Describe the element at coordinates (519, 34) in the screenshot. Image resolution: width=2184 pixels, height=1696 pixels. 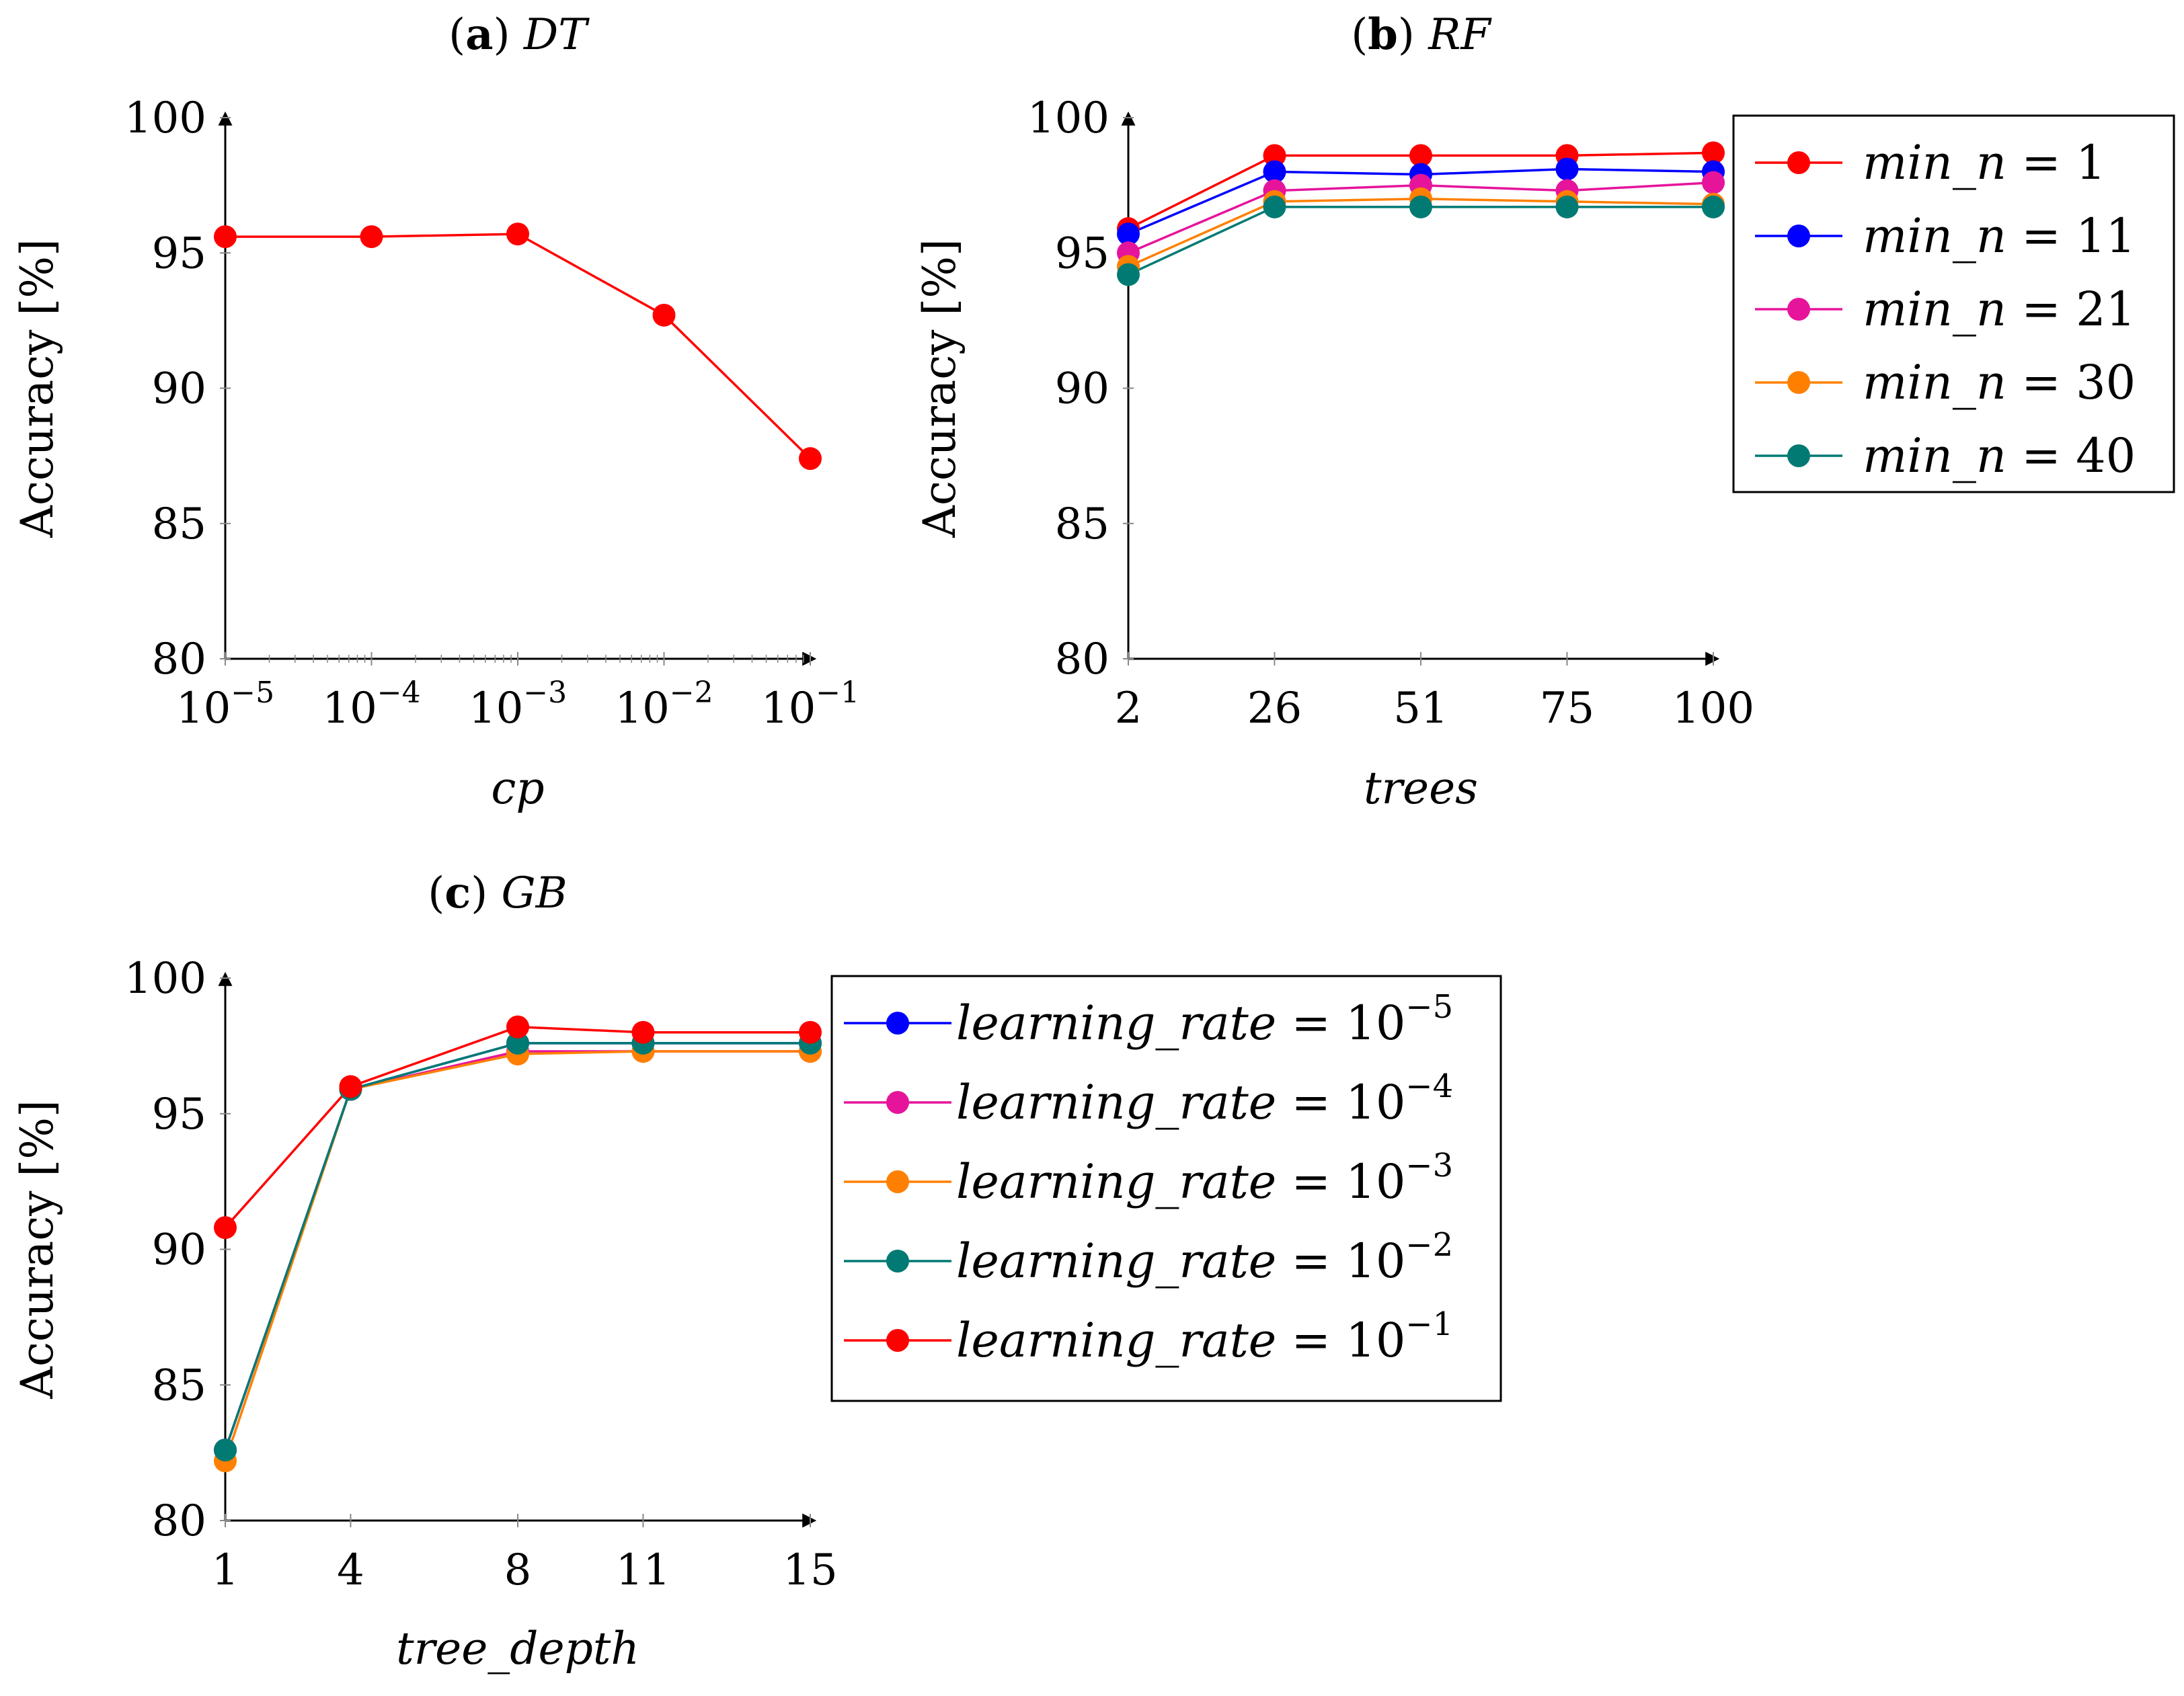
I see `panel-title: (a) DT` at that location.